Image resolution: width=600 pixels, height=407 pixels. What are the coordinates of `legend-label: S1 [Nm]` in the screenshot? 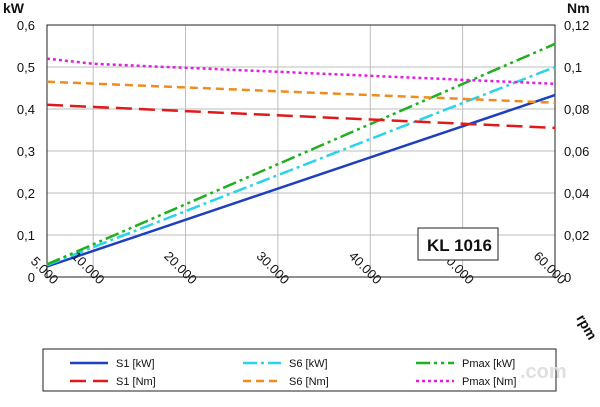 It's located at (136, 382).